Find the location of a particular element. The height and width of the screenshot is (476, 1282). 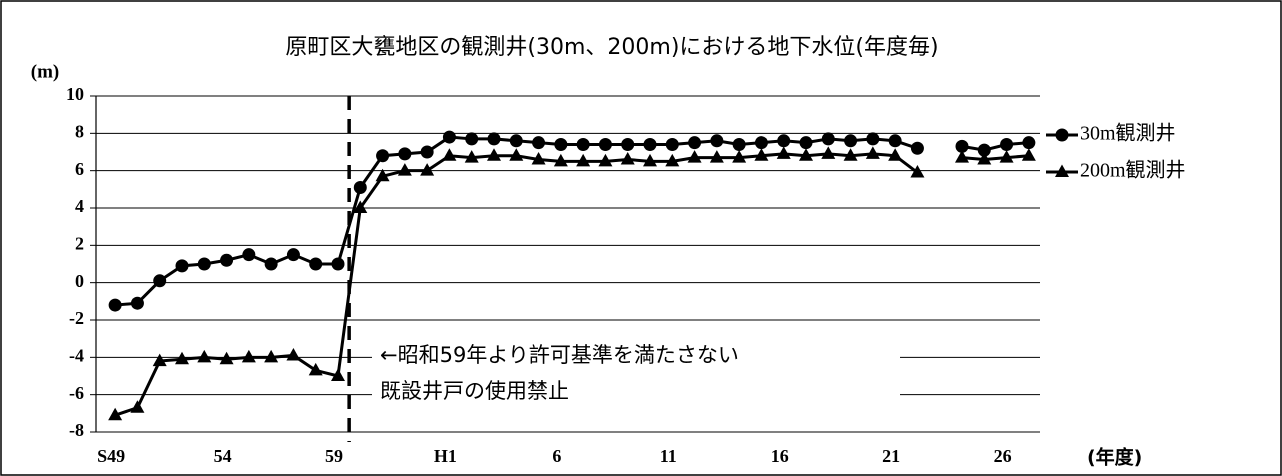

chart-title: 原町区大甕地区の観測井(30m、200m)における地下水位(年度毎) is located at coordinates (611, 47).